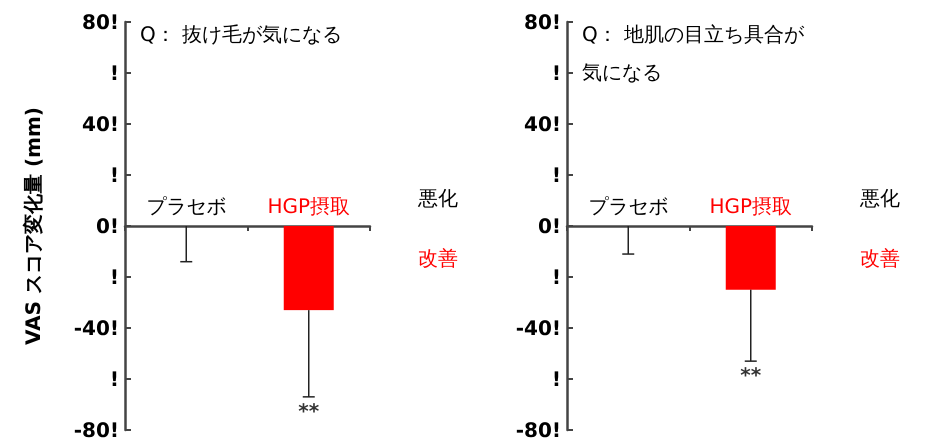 This screenshot has height=441, width=928. I want to click on y-axis-title: VAS スコア変化量 (mm), so click(33, 226).